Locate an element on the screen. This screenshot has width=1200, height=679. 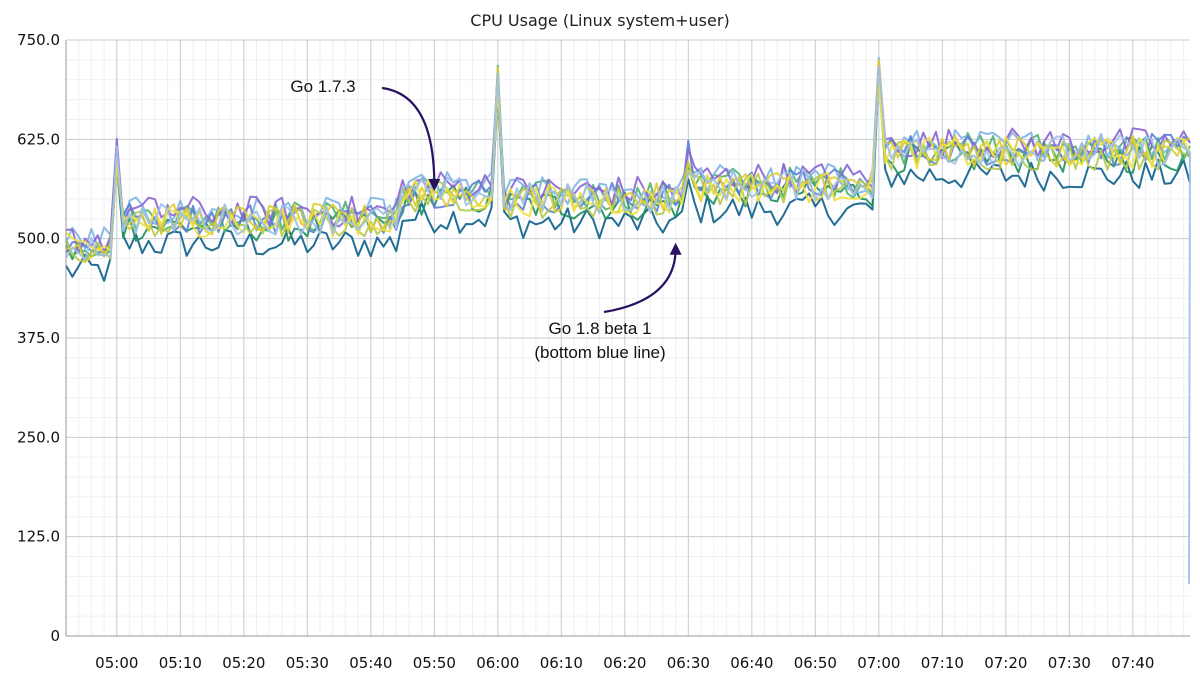
x-tick-label: 07:30 is located at coordinates (1069, 663).